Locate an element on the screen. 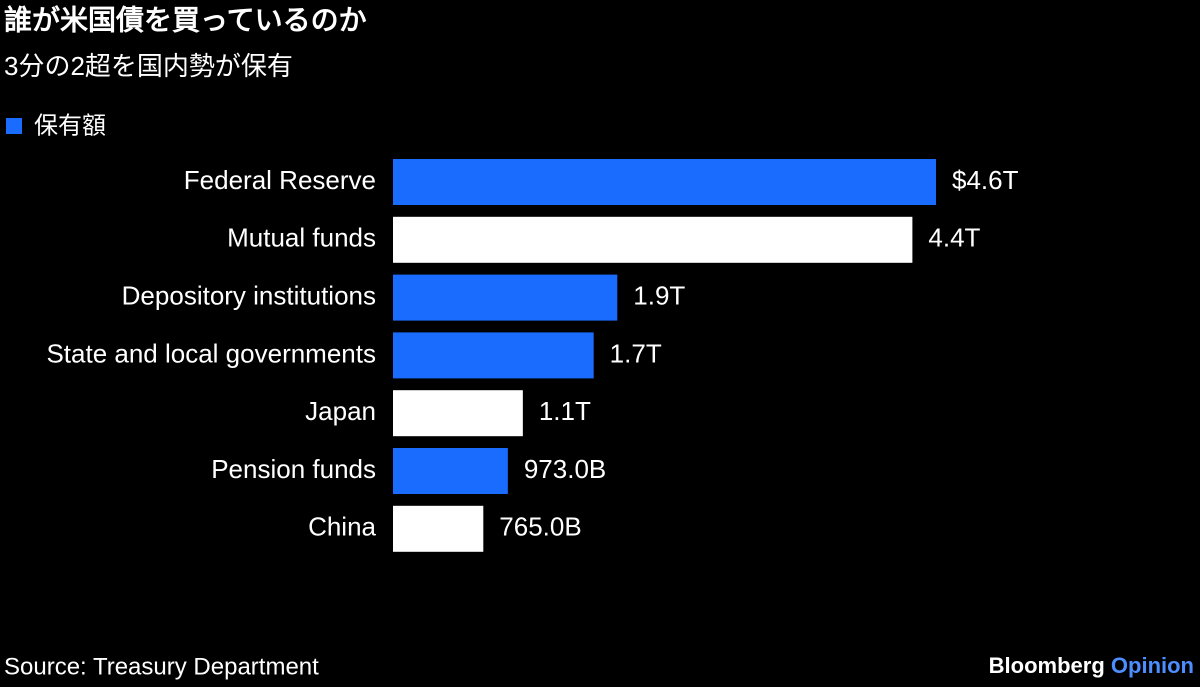 This screenshot has height=687, width=1200. value-label: 1.9T is located at coordinates (659, 295).